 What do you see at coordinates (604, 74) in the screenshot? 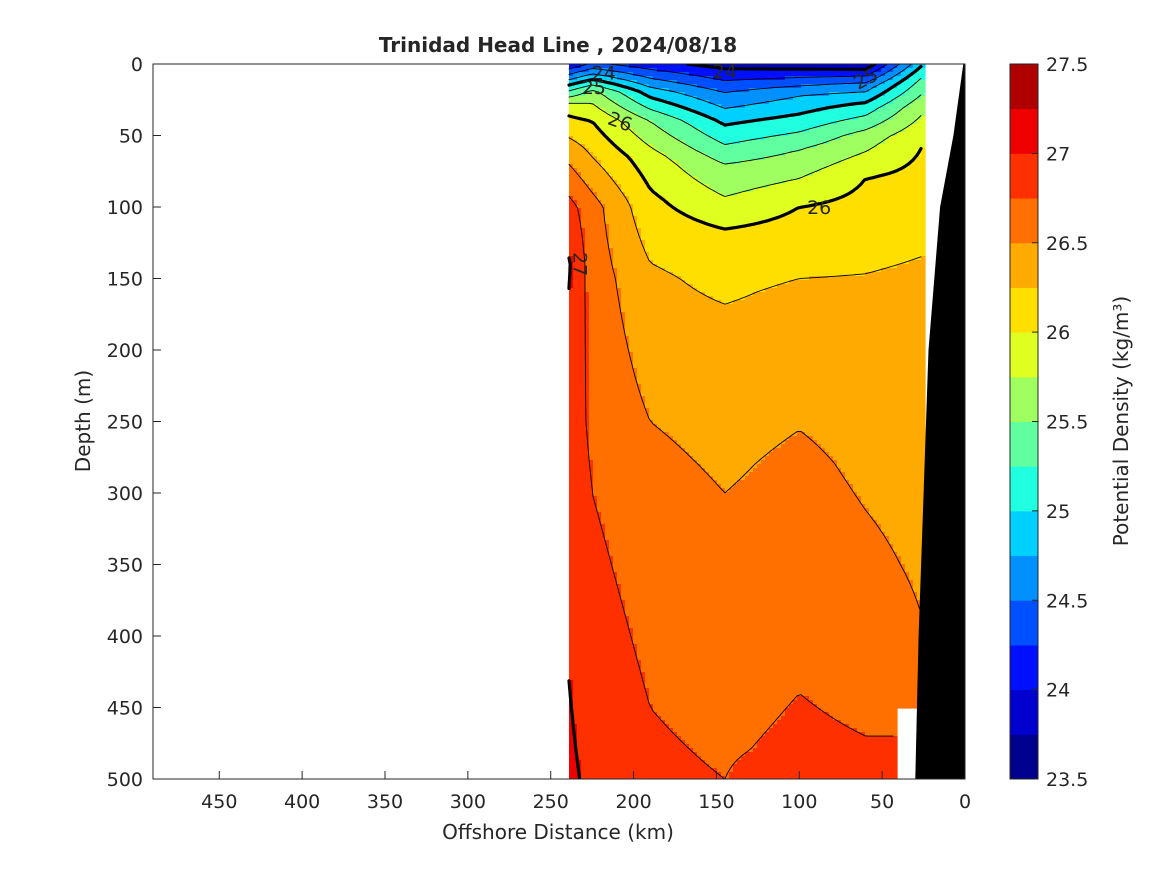
I see `contour-label: 24` at bounding box center [604, 74].